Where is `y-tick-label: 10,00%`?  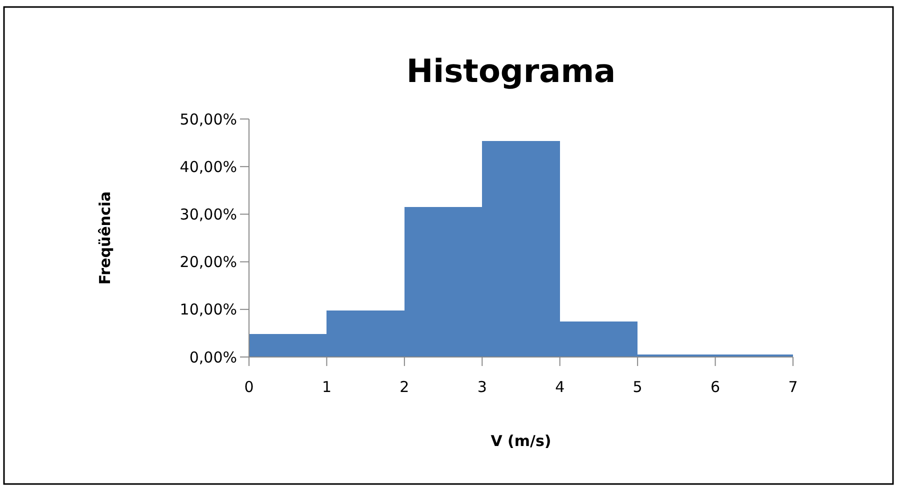 y-tick-label: 10,00% is located at coordinates (208, 309).